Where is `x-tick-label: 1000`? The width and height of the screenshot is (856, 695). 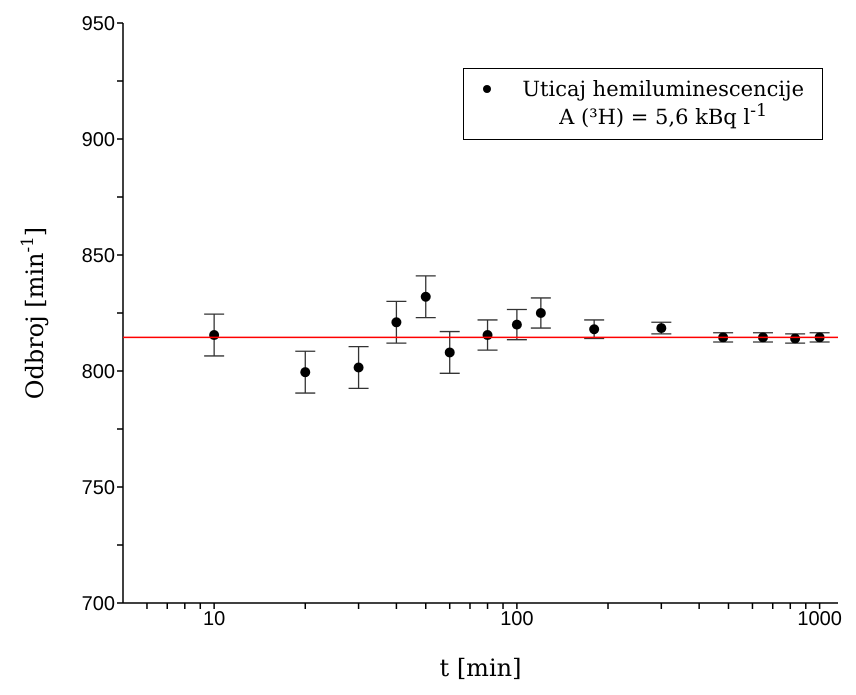 x-tick-label: 1000 is located at coordinates (819, 619).